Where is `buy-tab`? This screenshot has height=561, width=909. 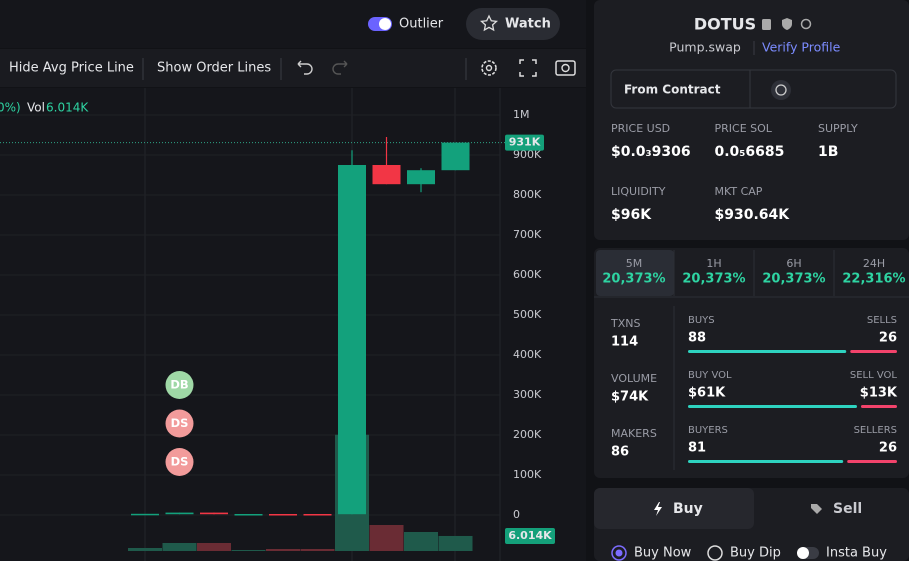
buy-tab is located at coordinates (674, 508).